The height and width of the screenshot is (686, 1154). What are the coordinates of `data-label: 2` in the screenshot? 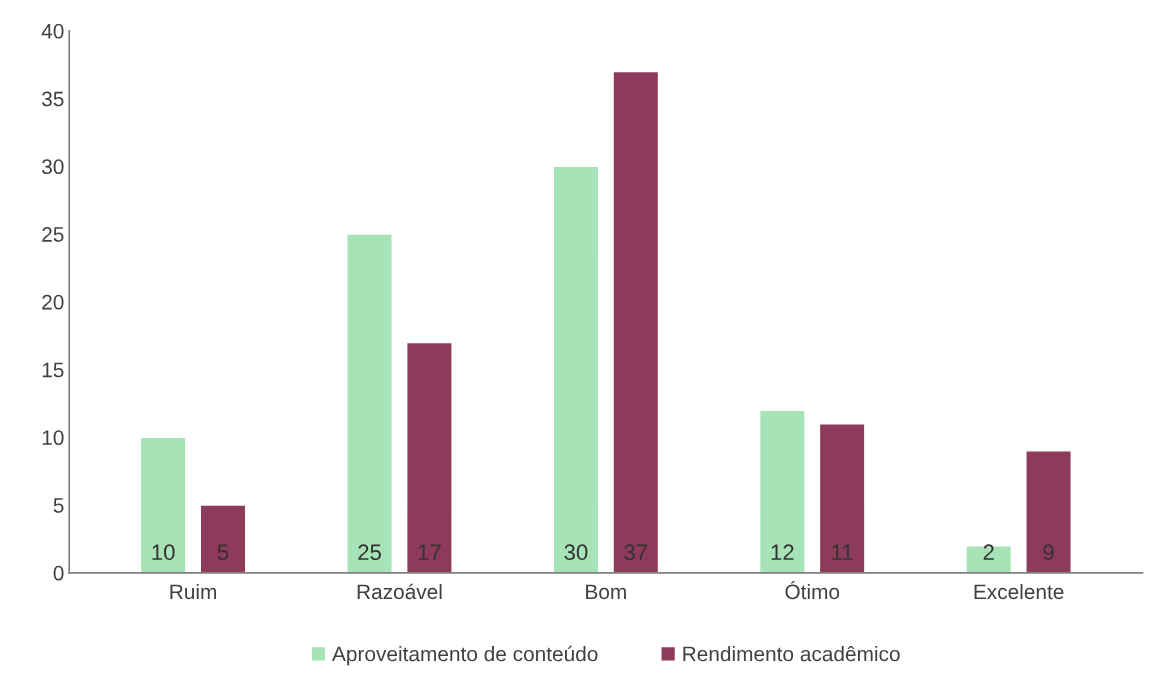 It's located at (988, 552).